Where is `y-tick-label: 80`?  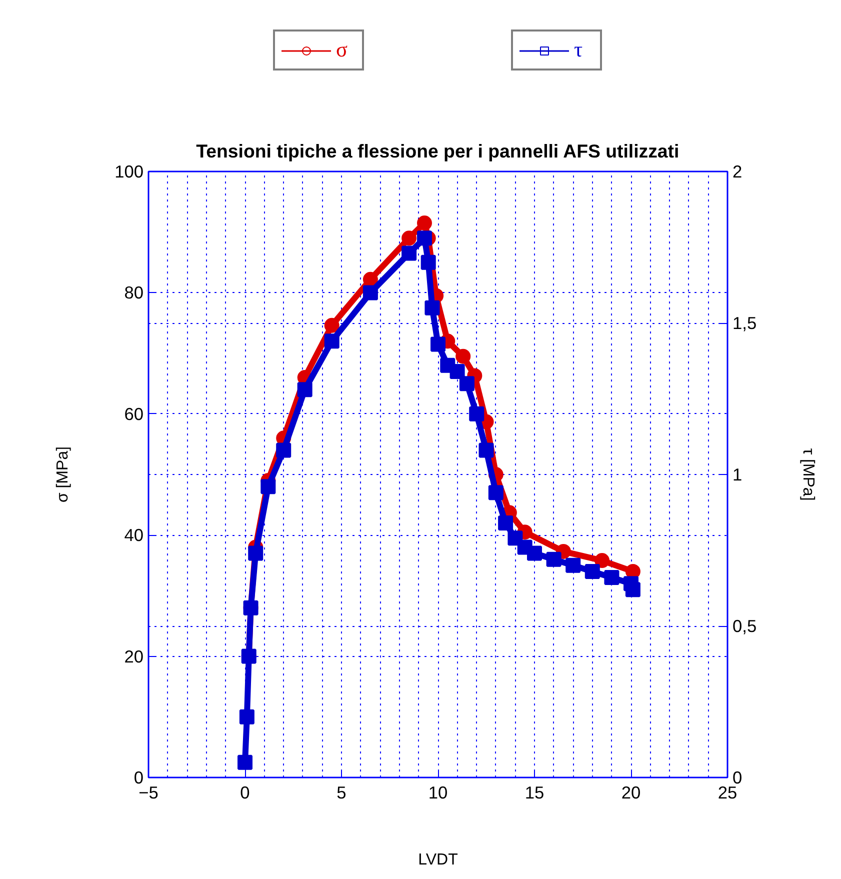 y-tick-label: 80 is located at coordinates (134, 292).